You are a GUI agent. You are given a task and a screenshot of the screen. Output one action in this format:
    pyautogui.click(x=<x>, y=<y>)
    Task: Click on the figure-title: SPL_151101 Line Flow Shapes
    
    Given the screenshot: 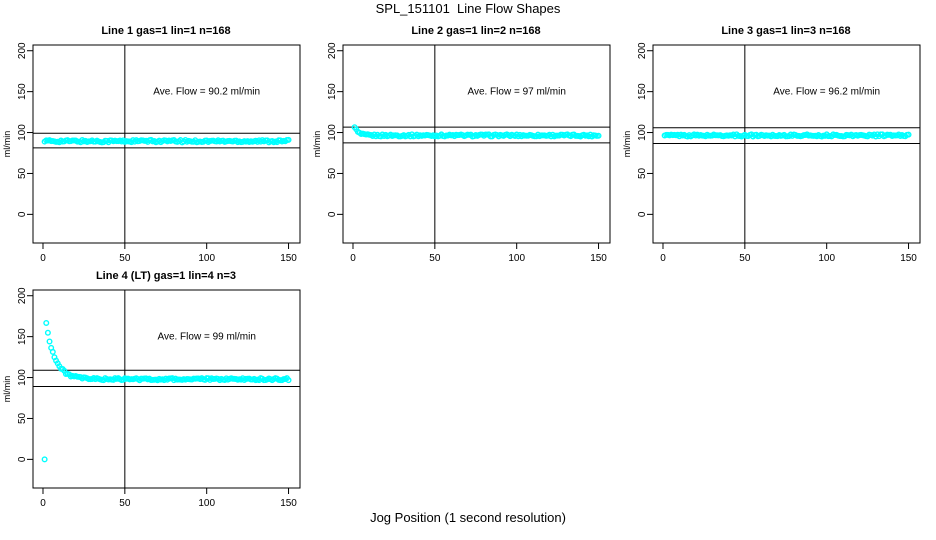 What is the action you would take?
    pyautogui.click(x=468, y=8)
    